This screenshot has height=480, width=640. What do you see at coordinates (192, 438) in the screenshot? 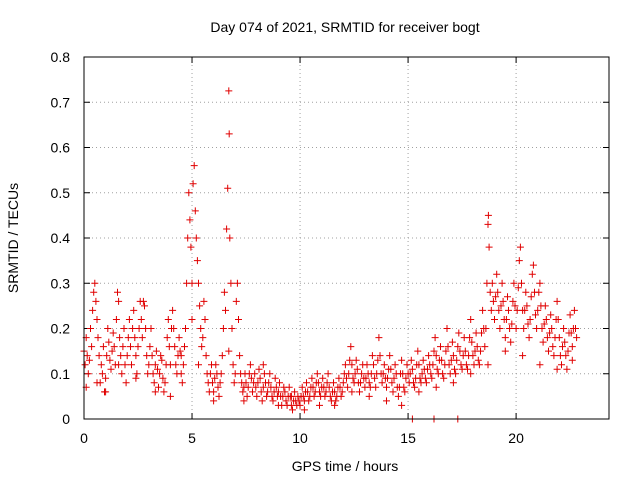
I see `x-tick-label: 5` at bounding box center [192, 438].